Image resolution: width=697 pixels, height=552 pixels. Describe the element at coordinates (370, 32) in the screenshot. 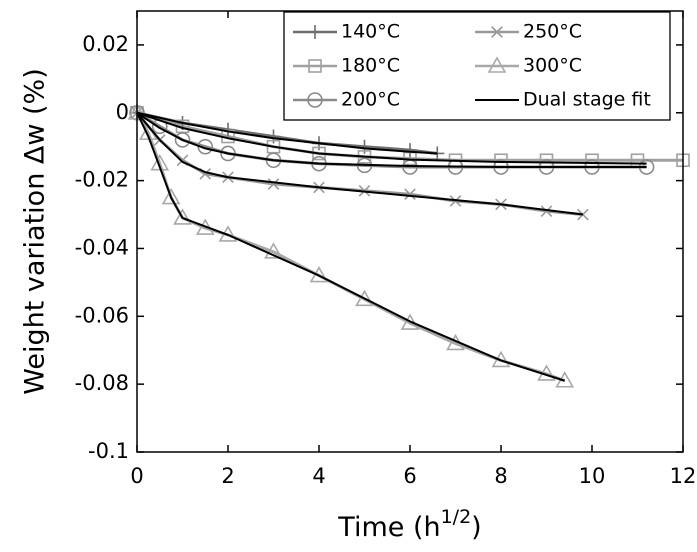

I see `legend-label: 140°C` at that location.